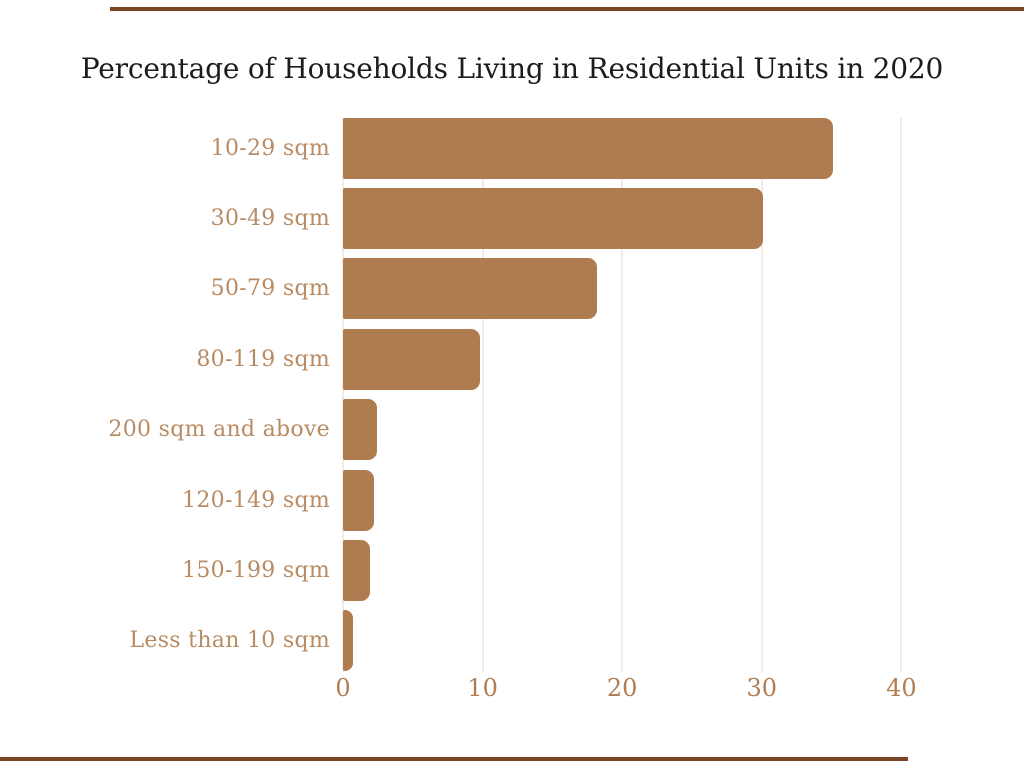 The height and width of the screenshot is (768, 1024). I want to click on top-accent-rule, so click(567, 9).